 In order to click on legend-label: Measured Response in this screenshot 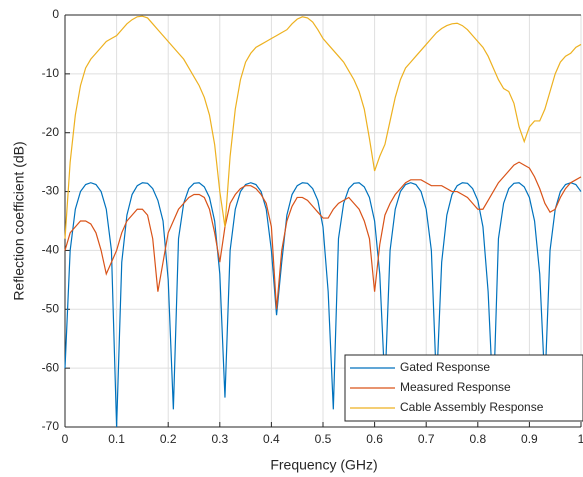, I will do `click(455, 387)`.